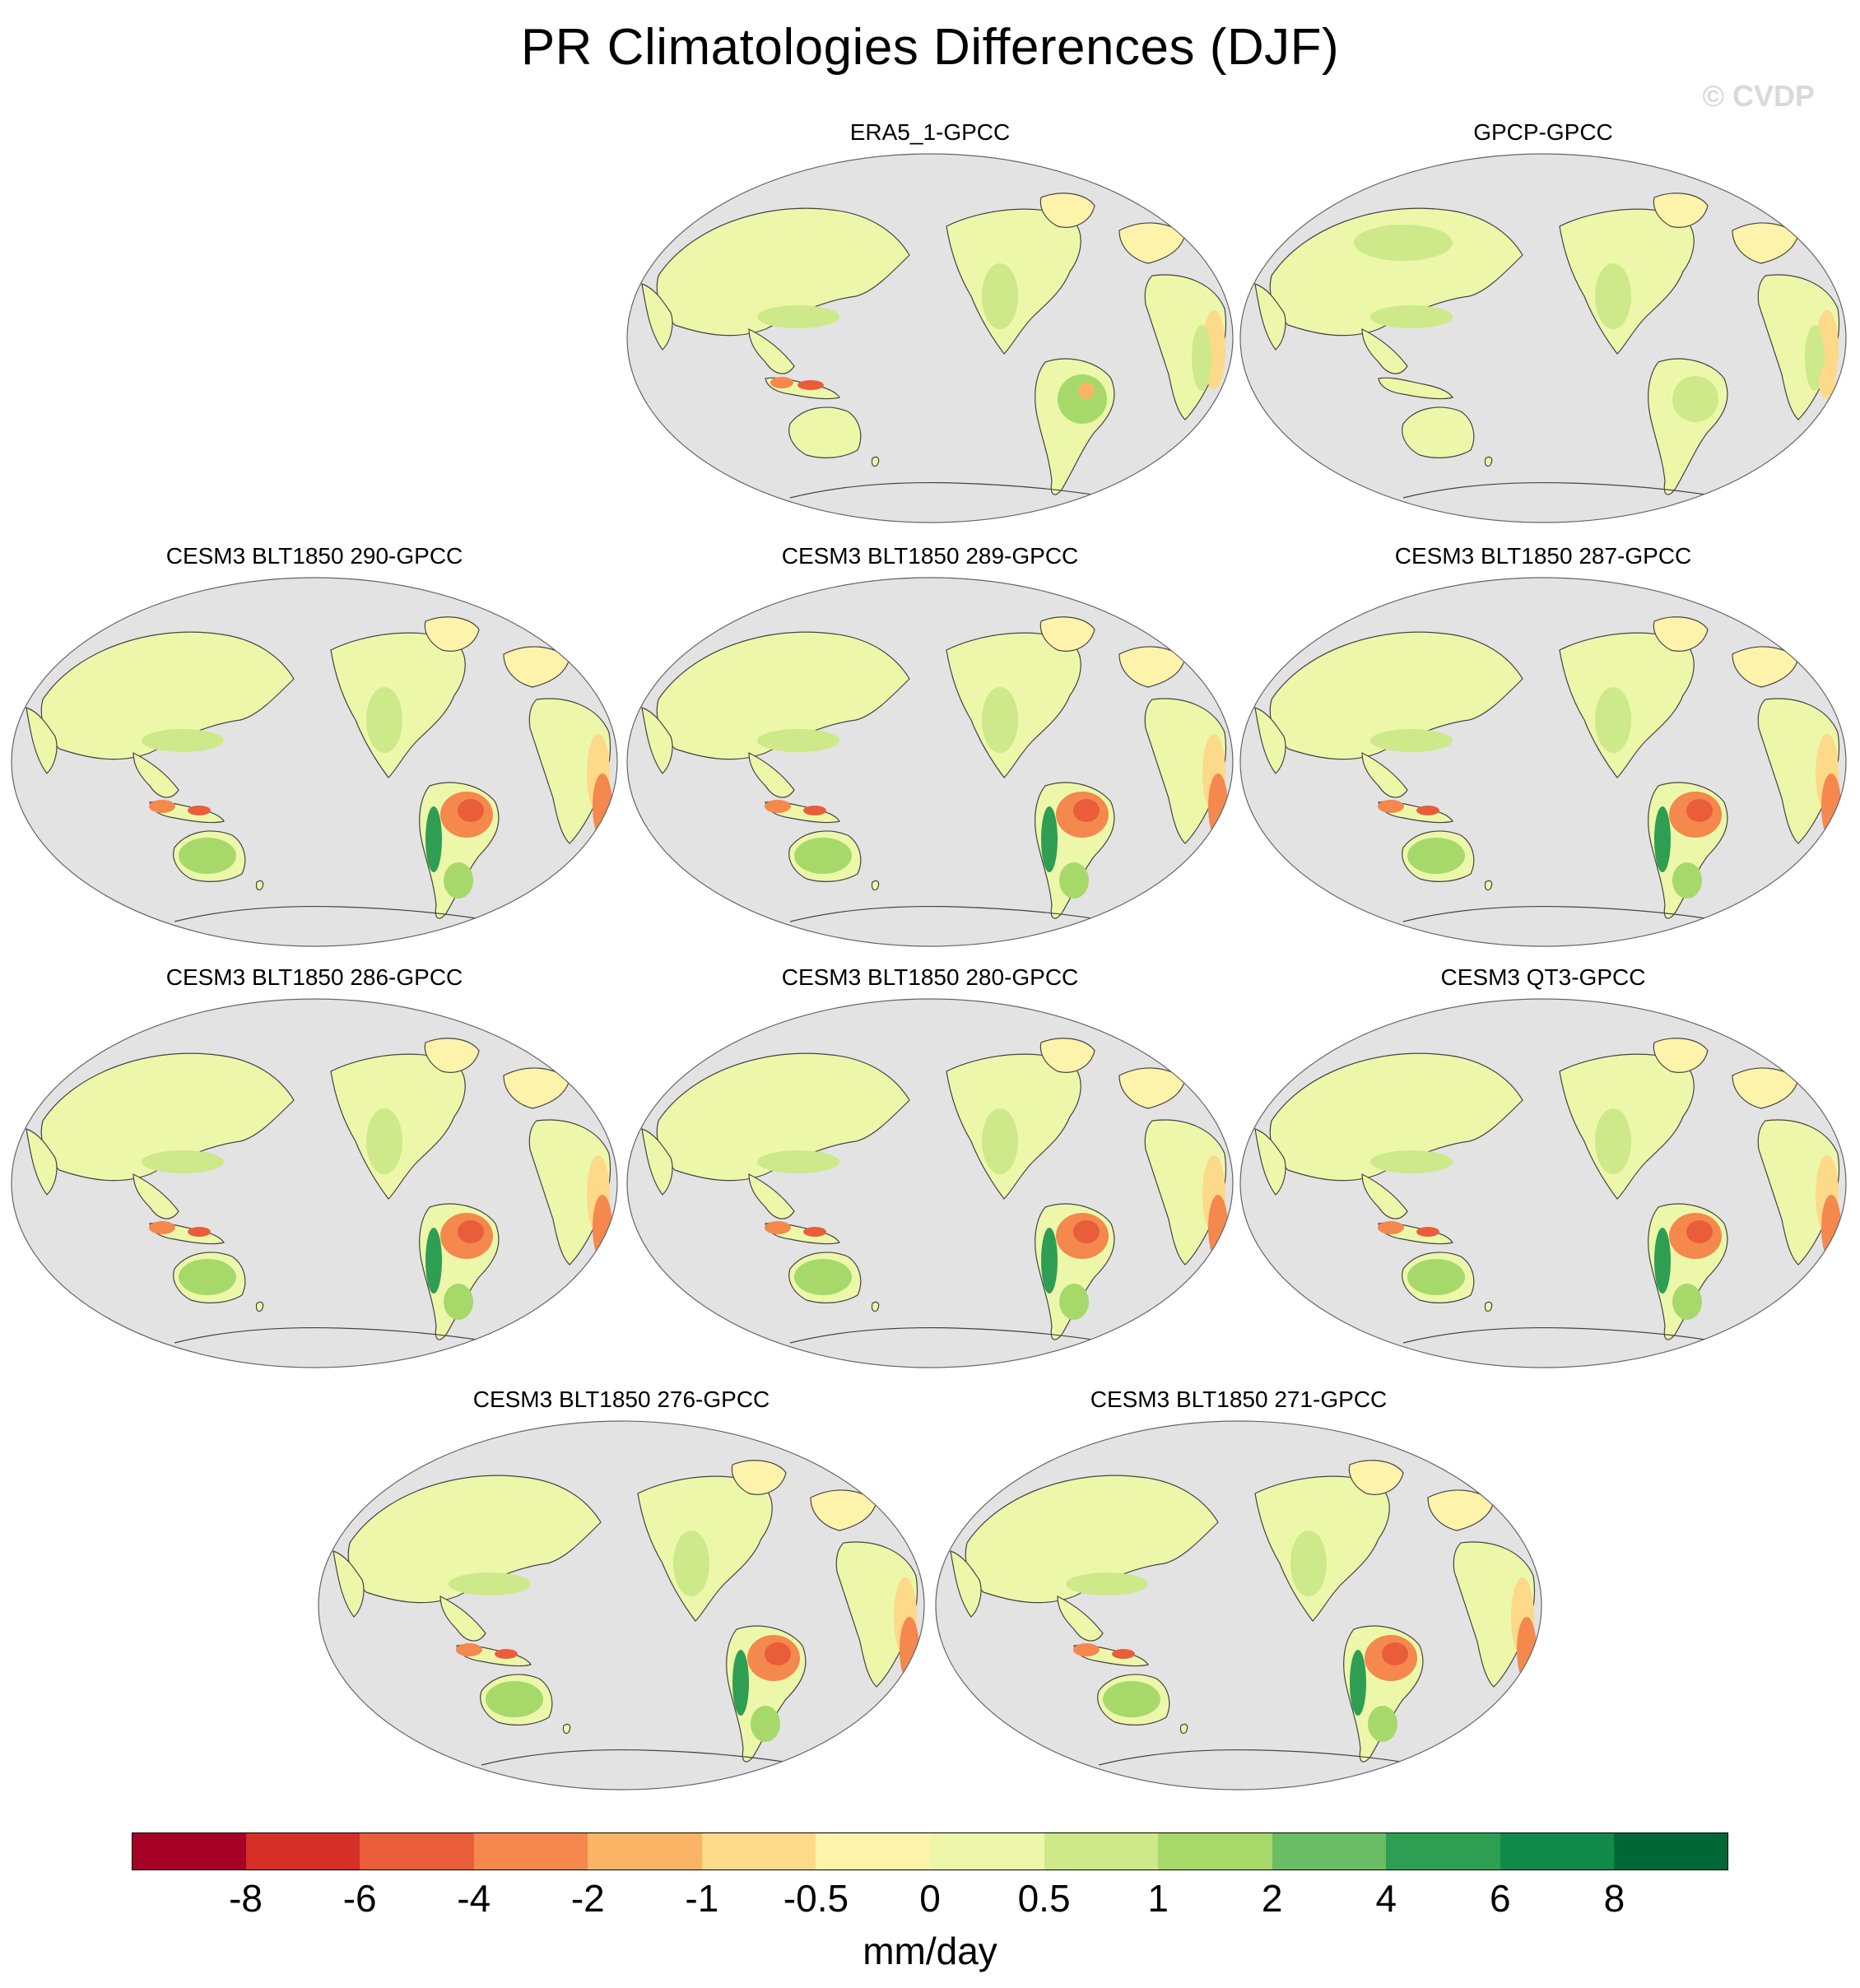  Describe the element at coordinates (1386, 1898) in the screenshot. I see `colorbar-tick-label: 4` at that location.